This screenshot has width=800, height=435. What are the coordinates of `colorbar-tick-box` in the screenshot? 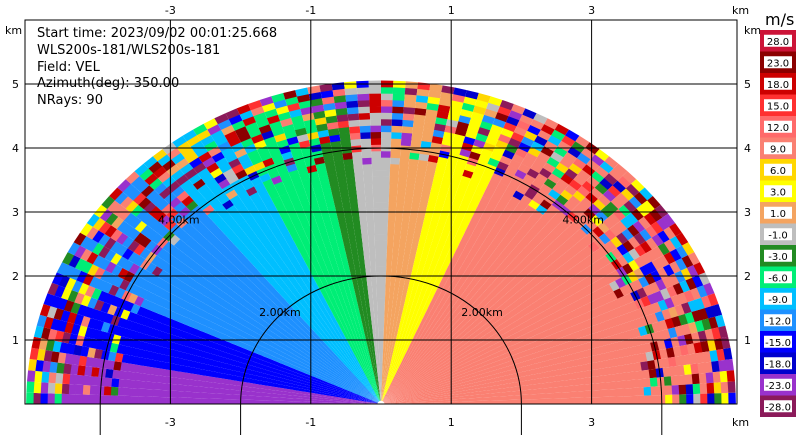 It's located at (778, 126).